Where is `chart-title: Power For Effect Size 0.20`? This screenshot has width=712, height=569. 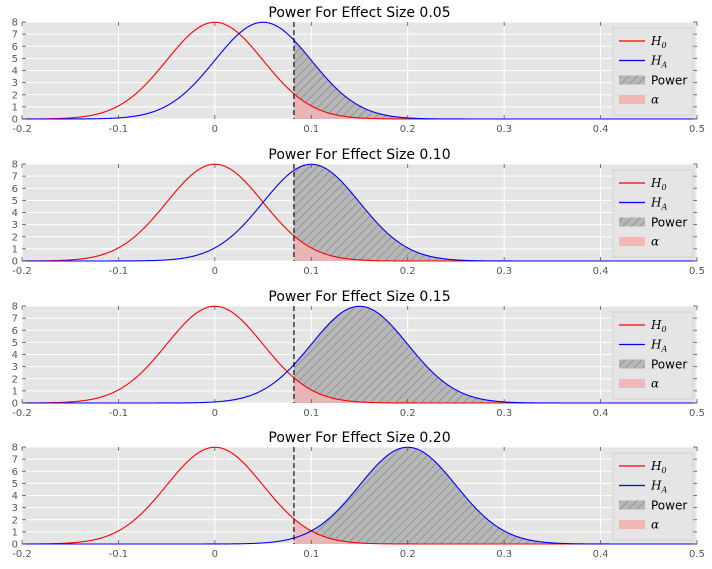 chart-title: Power For Effect Size 0.20 is located at coordinates (359, 438).